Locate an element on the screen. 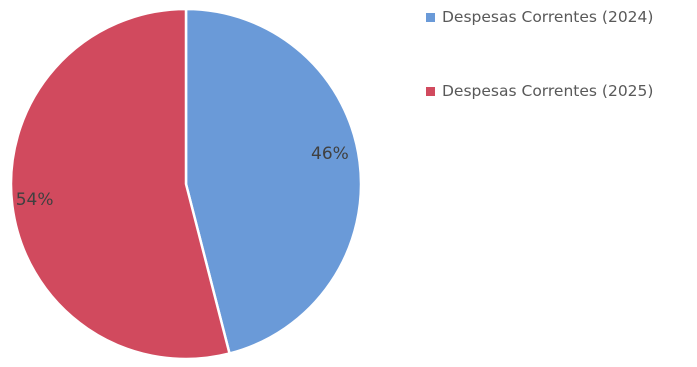  legend-swatch-2024 is located at coordinates (430, 17).